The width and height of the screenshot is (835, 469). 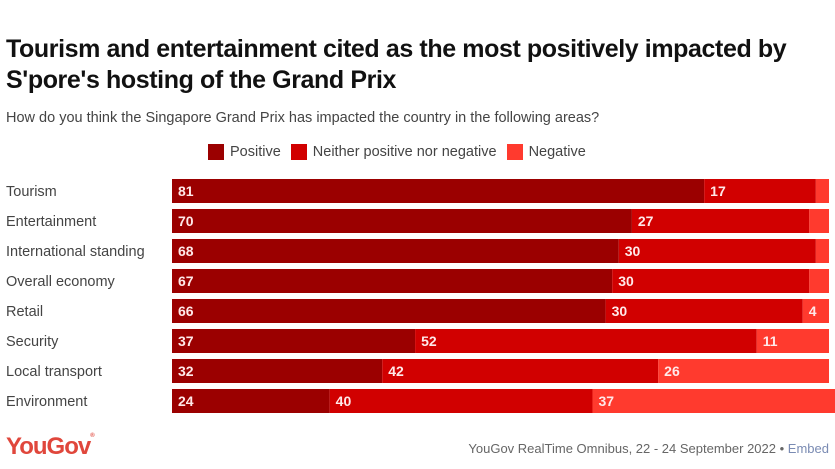 I want to click on category-label-environment: Environment, so click(x=46, y=402).